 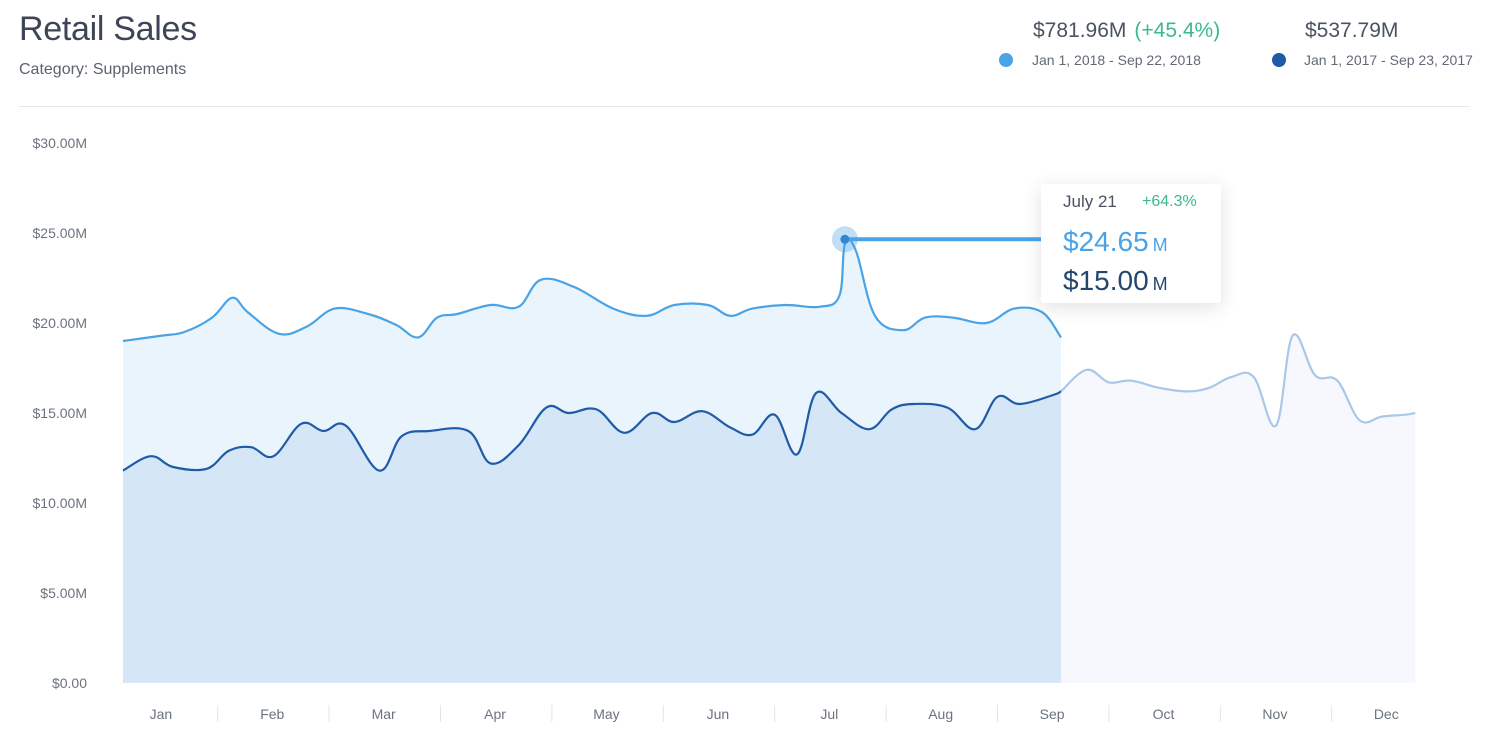 I want to click on summary-previous-amount: $537.79M, so click(x=1351, y=31).